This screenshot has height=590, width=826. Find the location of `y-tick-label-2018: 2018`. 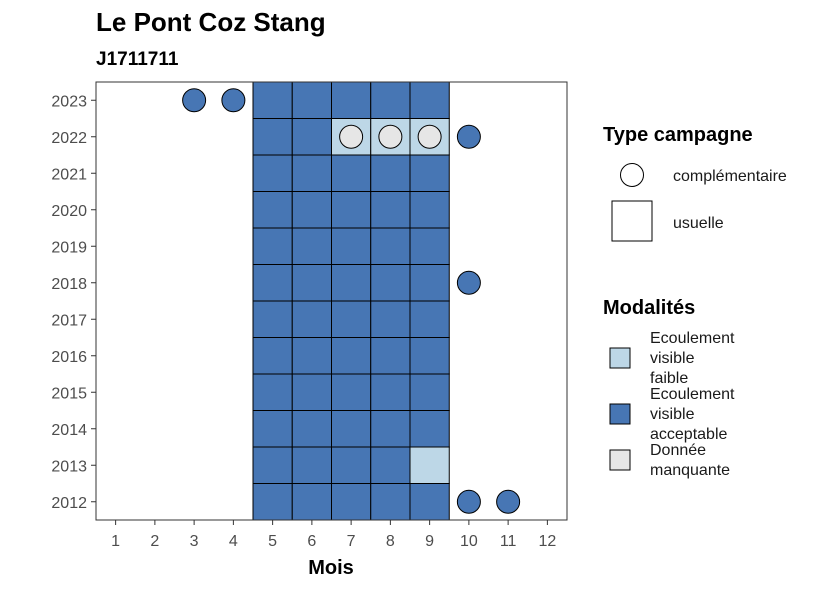

y-tick-label-2018: 2018 is located at coordinates (69, 284).